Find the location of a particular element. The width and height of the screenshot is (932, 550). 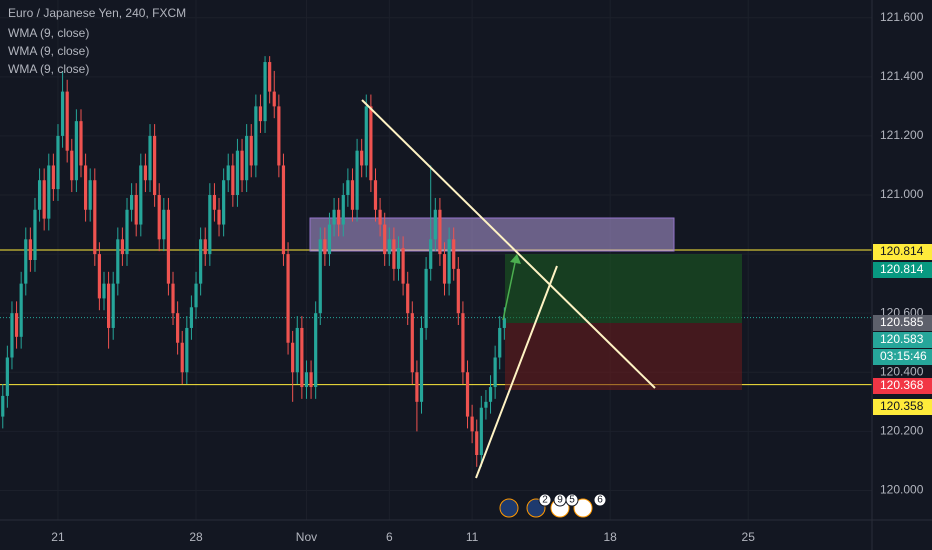

x-tick-label: Nov is located at coordinates (306, 537).